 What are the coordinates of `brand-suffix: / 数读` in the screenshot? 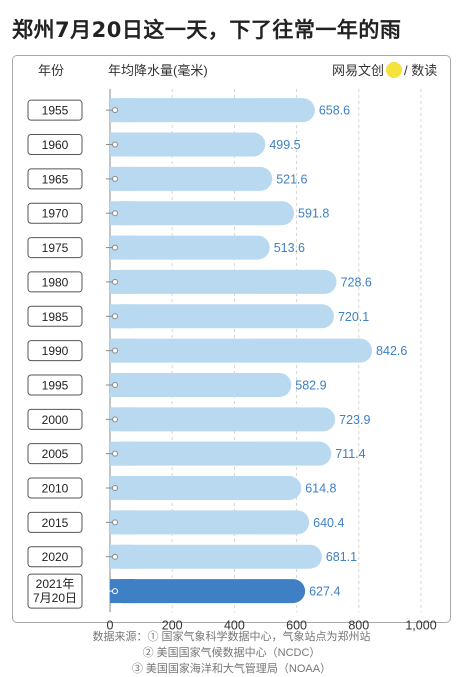 It's located at (421, 70).